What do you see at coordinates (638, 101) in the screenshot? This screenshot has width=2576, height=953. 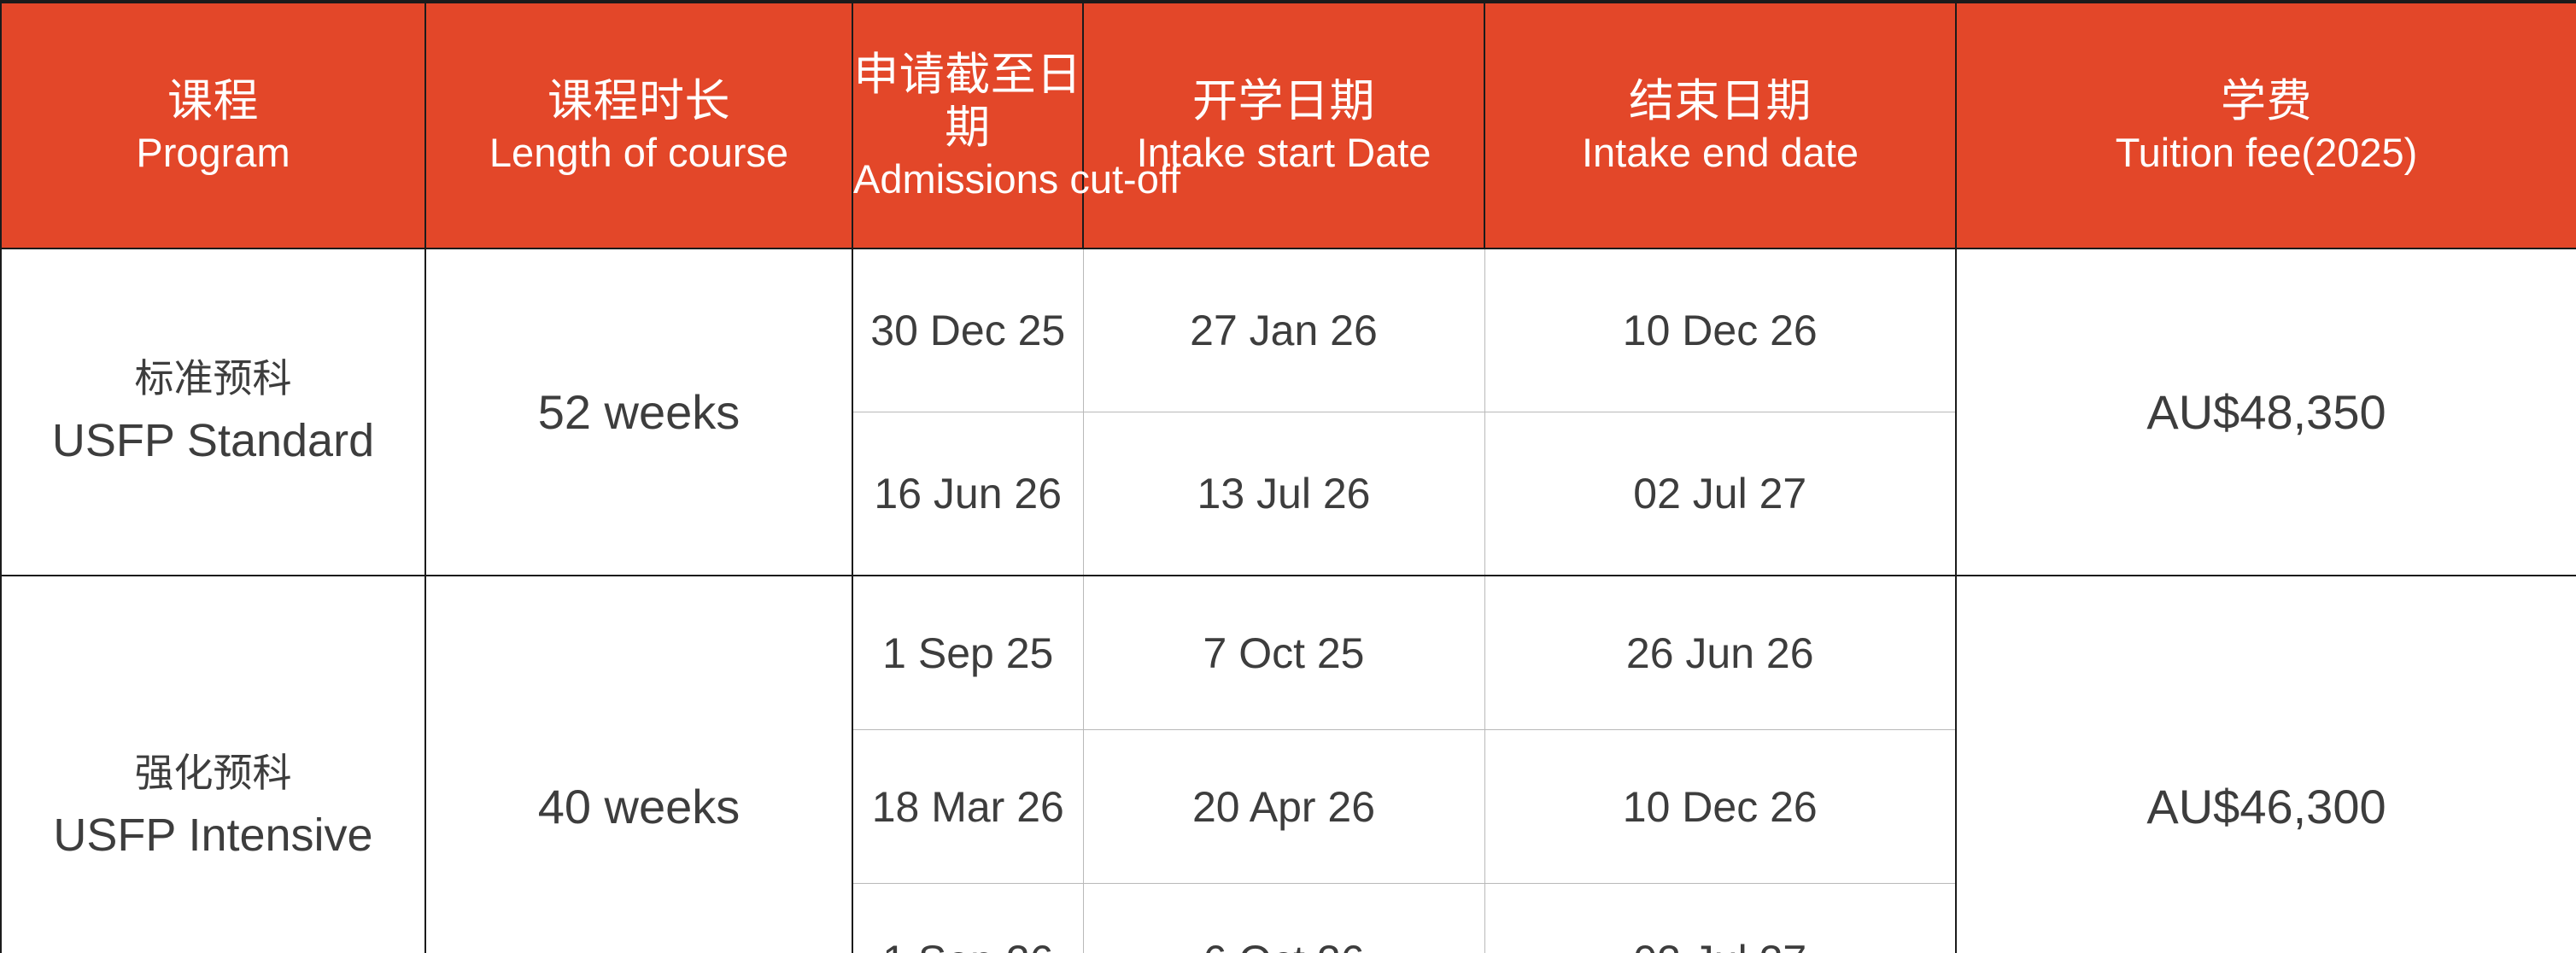 I see `column-header-length-zh: 课程时长` at bounding box center [638, 101].